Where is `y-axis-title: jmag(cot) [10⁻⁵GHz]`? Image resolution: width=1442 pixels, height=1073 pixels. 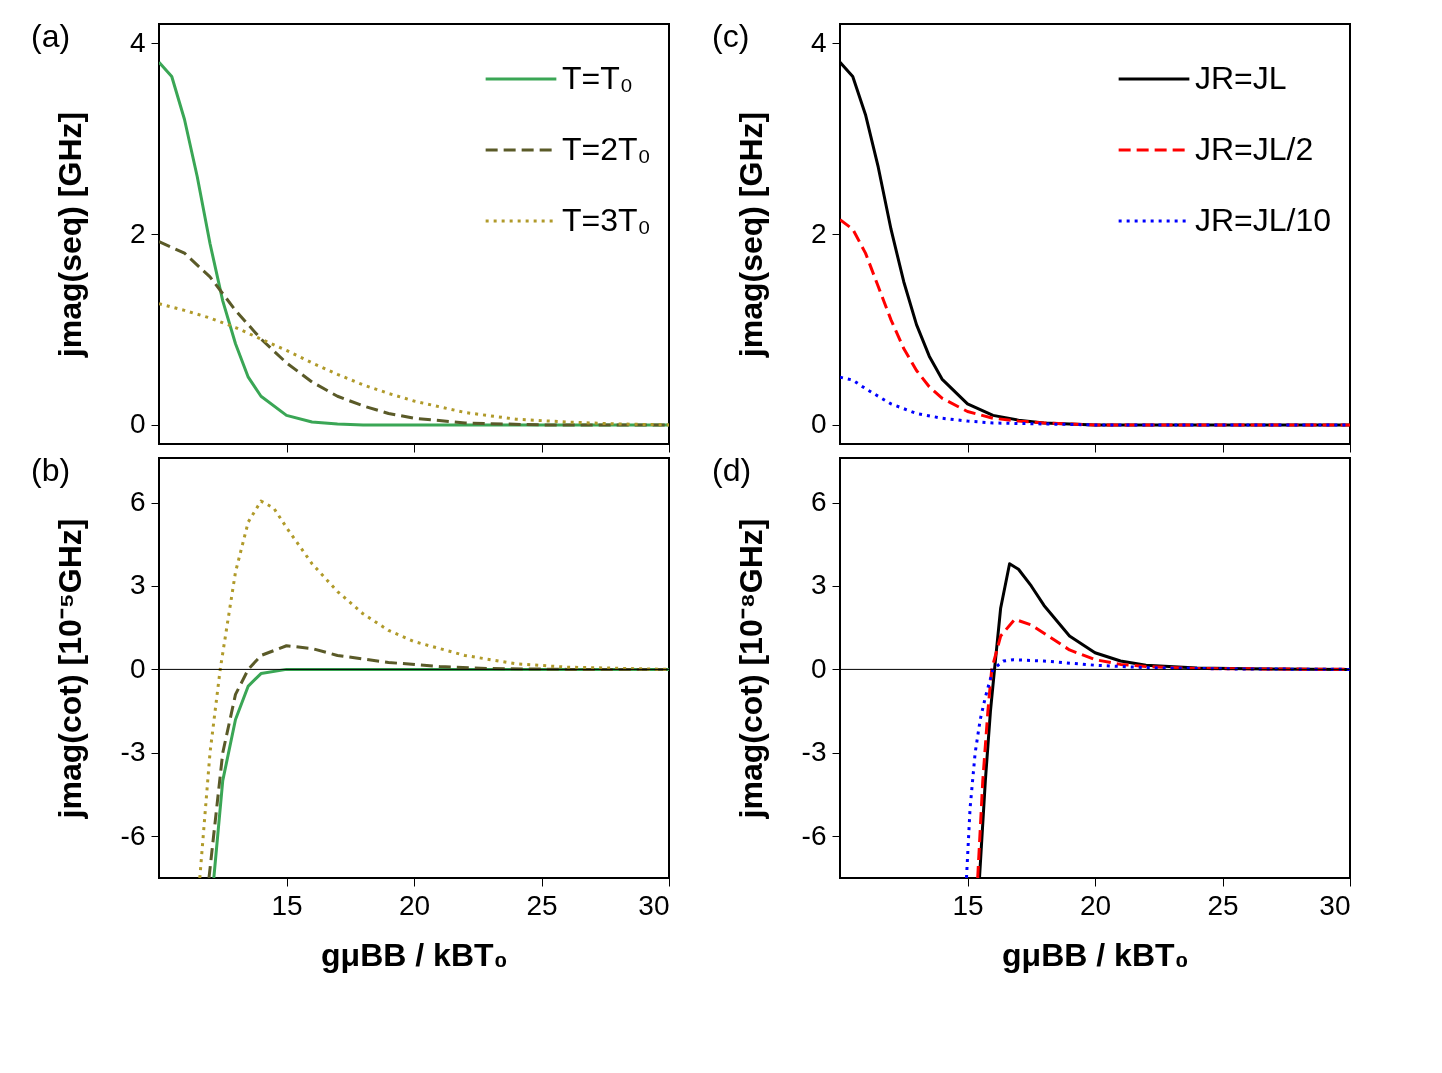
y-axis-title: jmag(cot) [10⁻⁵GHz] is located at coordinates (69, 669).